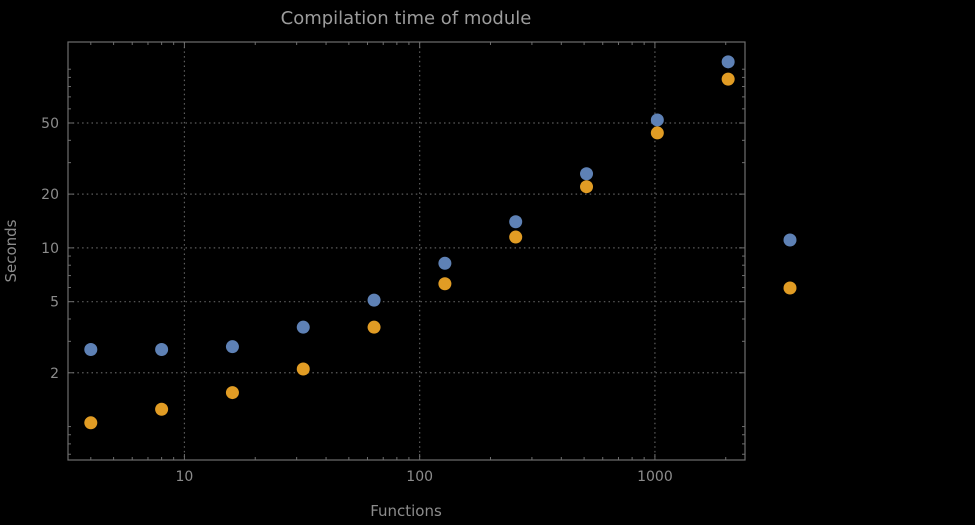 The width and height of the screenshot is (975, 525). Describe the element at coordinates (655, 477) in the screenshot. I see `x-tick-label: 1000` at that location.